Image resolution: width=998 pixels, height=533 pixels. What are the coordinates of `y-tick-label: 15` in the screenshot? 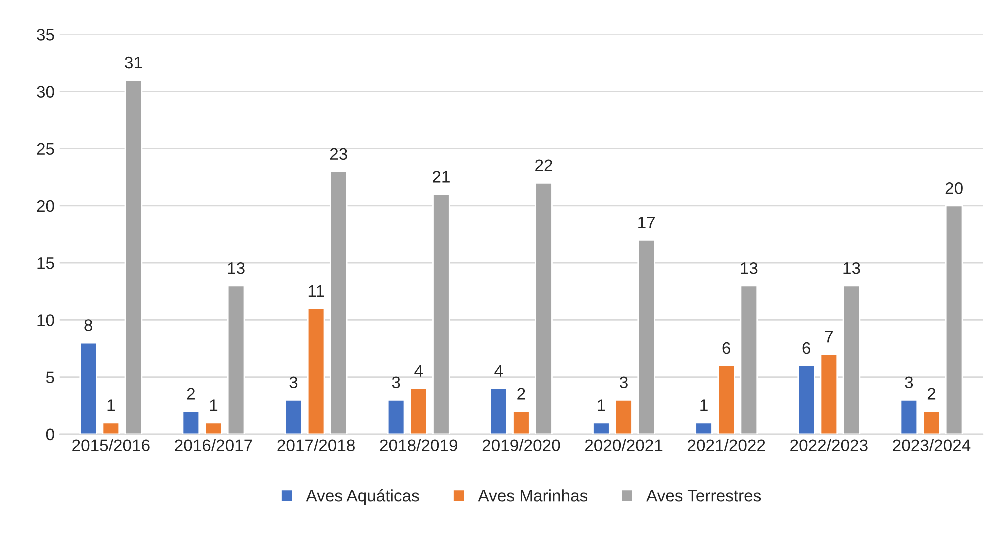 It's located at (46, 264).